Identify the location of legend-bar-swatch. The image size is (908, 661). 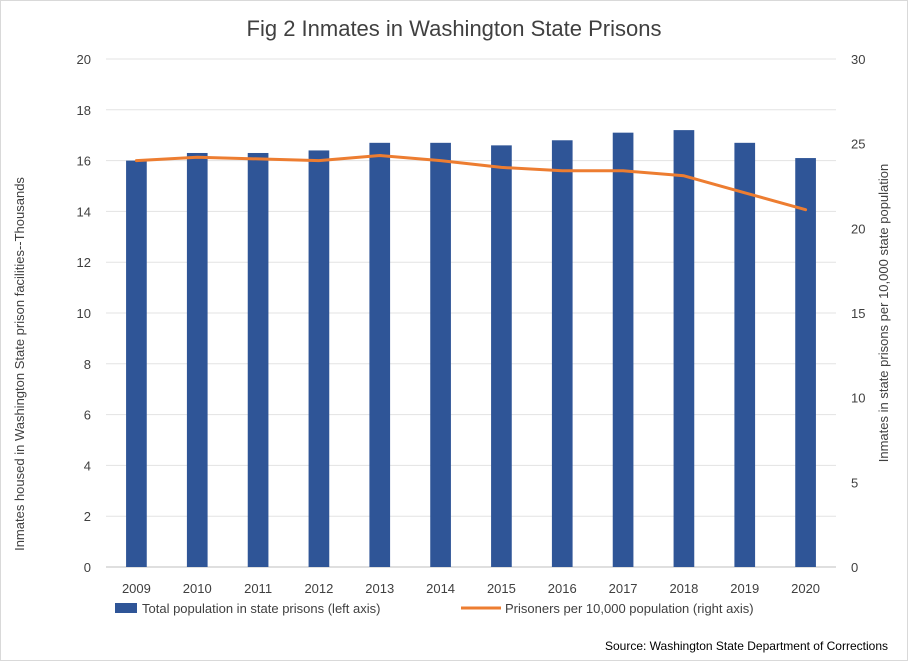
(126, 608).